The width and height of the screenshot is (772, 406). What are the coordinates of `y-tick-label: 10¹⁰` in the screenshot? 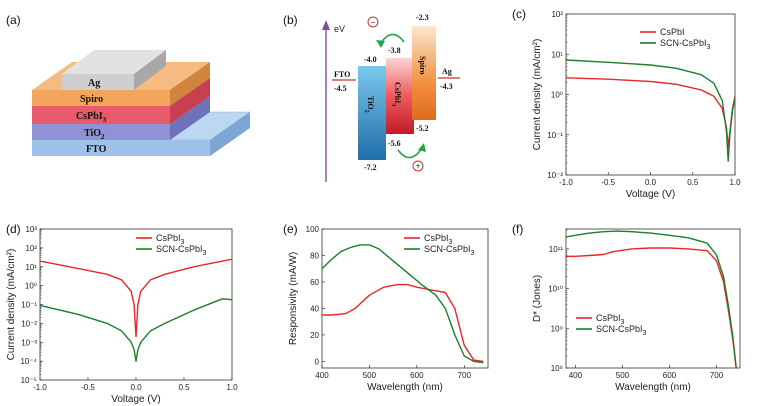 It's located at (555, 289).